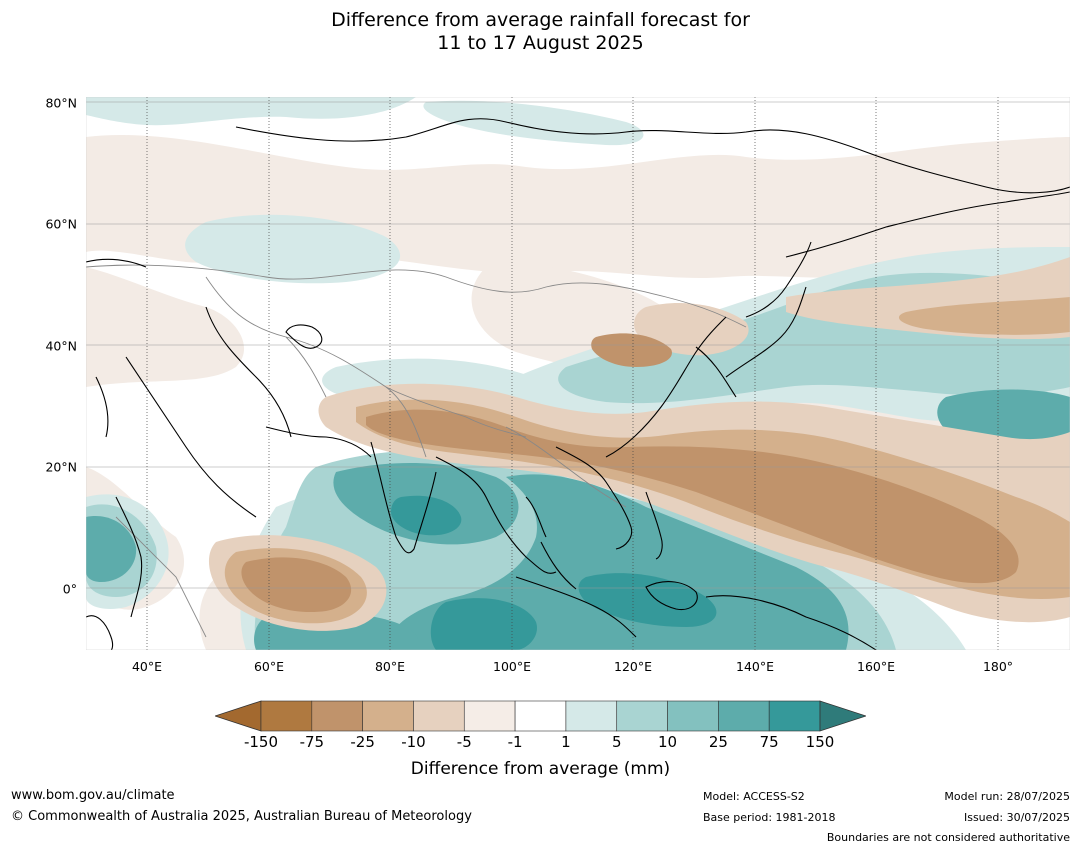  I want to click on lon-label-80e: 80°E, so click(390, 666).